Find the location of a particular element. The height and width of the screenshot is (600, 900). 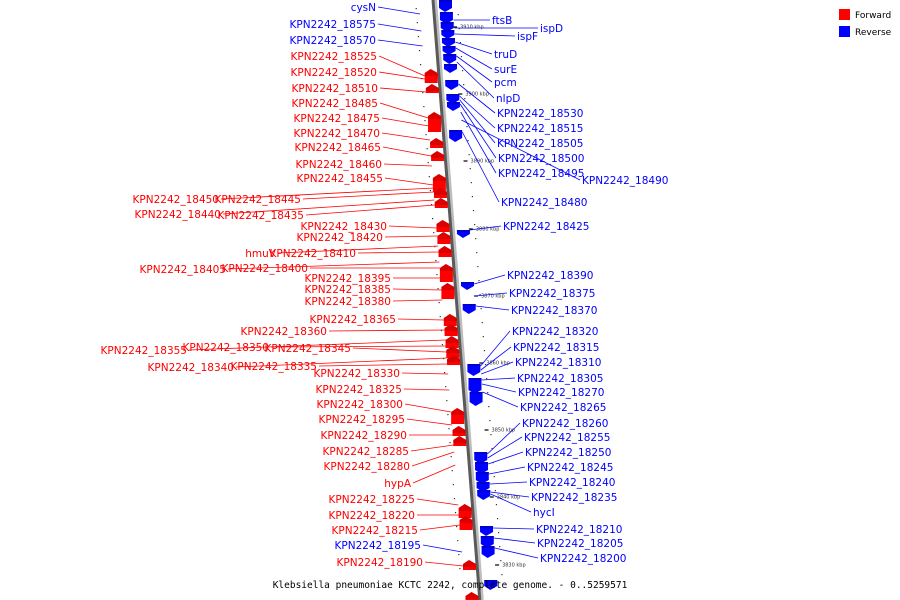

gene-label: KPN2242_18525 is located at coordinates (334, 57).